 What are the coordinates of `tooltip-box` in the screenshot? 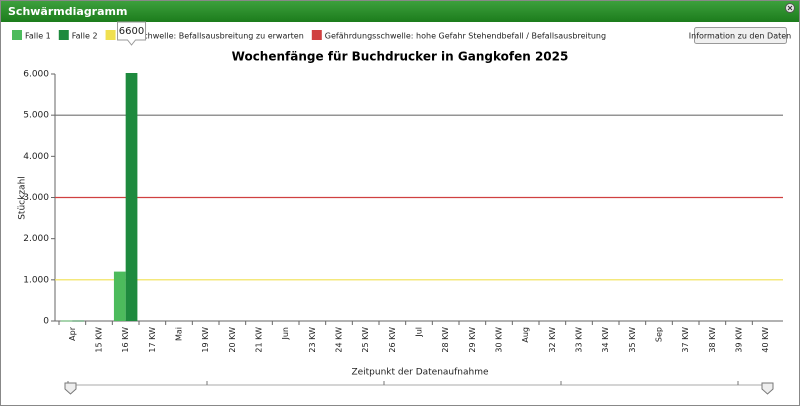 It's located at (132, 33).